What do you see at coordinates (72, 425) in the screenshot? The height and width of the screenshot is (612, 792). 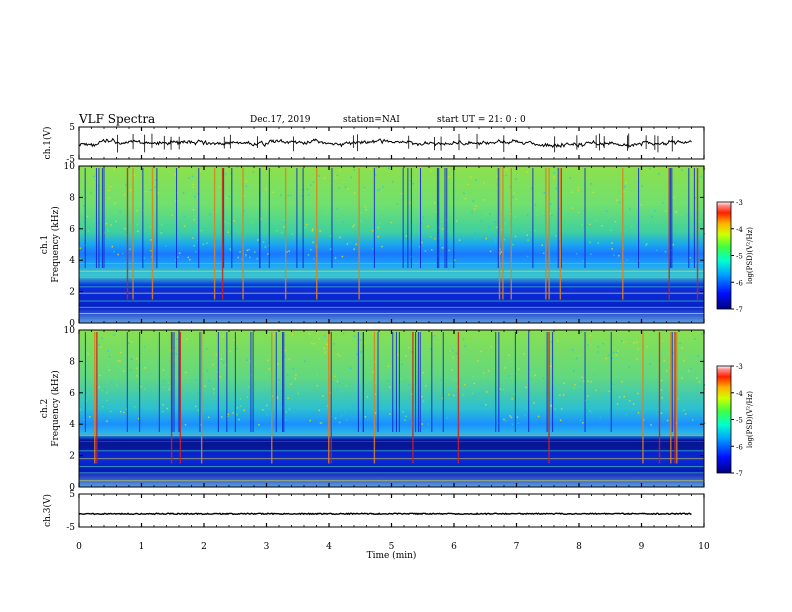 I see `y-tick-label: 4` at bounding box center [72, 425].